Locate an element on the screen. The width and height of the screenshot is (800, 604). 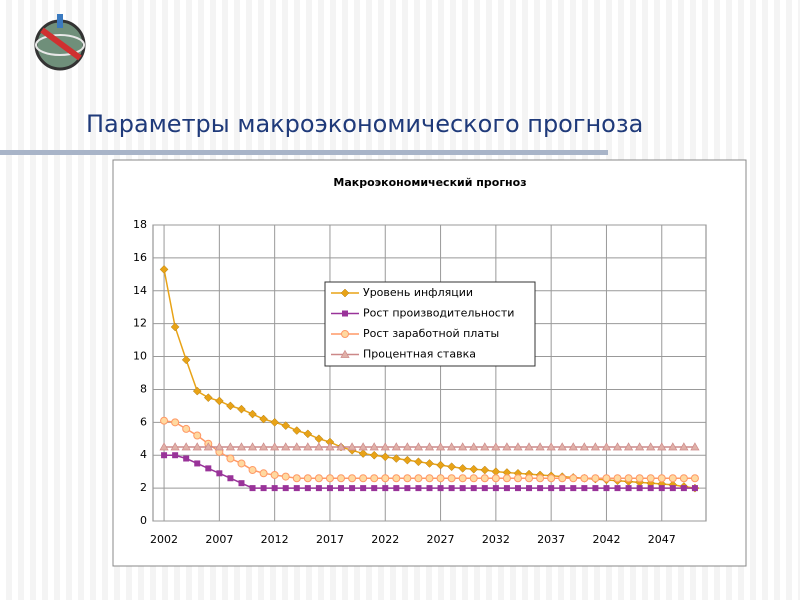
x-tick-label: 2027 is located at coordinates (441, 539).